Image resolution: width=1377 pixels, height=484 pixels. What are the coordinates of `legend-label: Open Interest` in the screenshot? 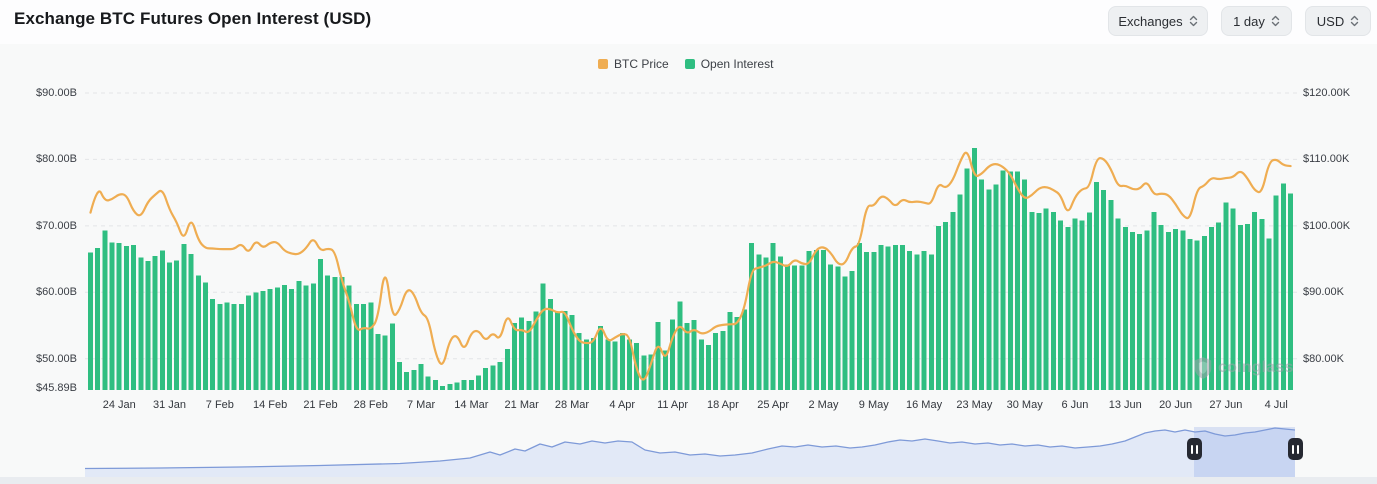 It's located at (737, 64).